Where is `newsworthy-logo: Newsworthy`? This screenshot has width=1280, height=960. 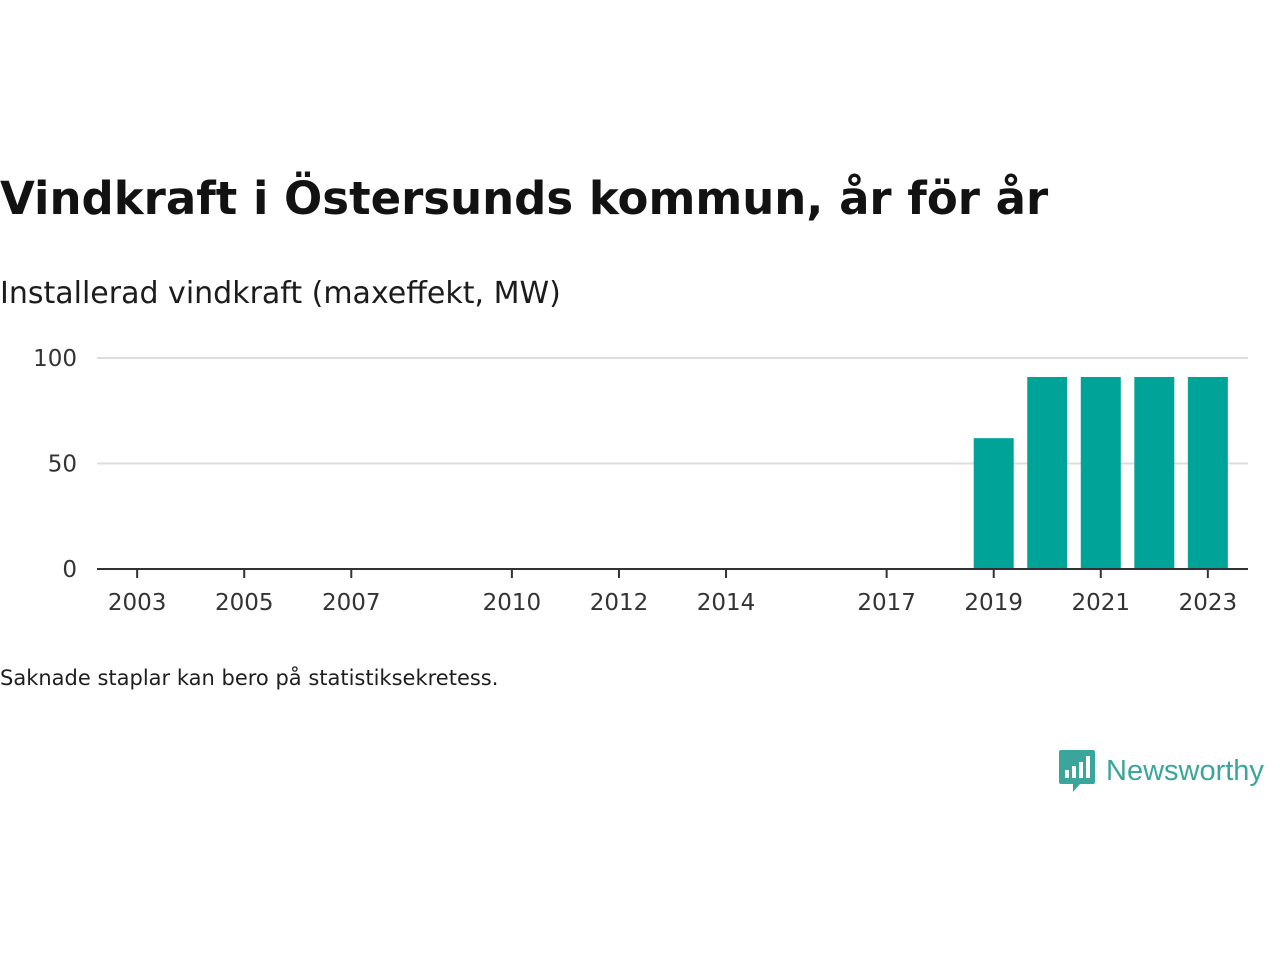 newsworthy-logo: Newsworthy is located at coordinates (1161, 771).